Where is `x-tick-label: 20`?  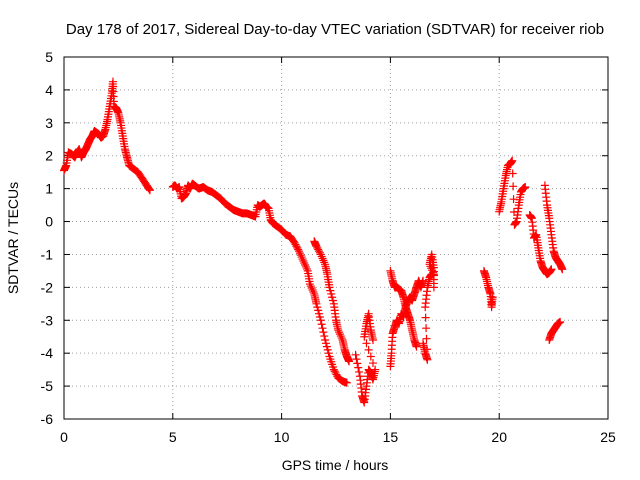 x-tick-label: 20 is located at coordinates (499, 437).